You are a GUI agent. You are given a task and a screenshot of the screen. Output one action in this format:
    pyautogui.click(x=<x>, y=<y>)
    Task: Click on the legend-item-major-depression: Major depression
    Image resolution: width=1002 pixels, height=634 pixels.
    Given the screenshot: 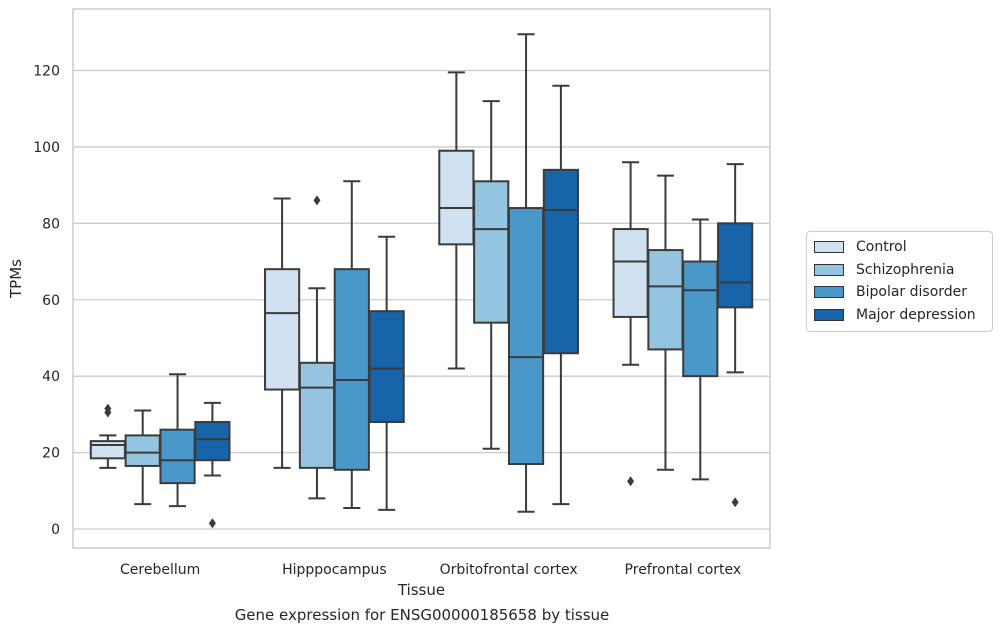 What is the action you would take?
    pyautogui.click(x=899, y=315)
    